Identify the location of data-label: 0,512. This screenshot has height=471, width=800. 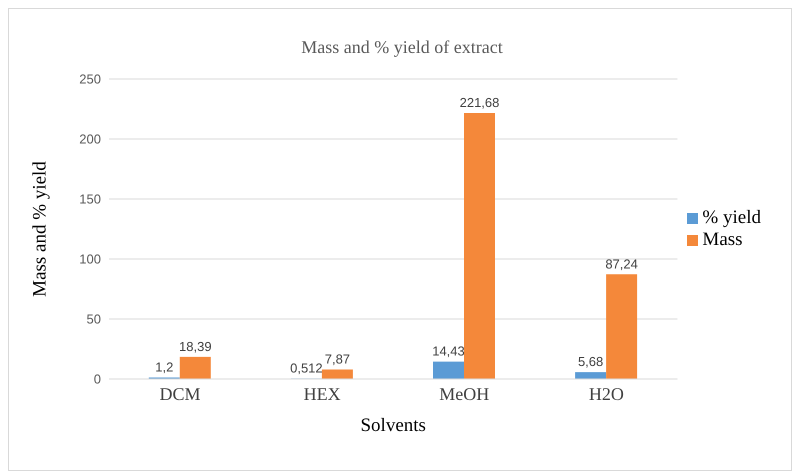
(306, 368).